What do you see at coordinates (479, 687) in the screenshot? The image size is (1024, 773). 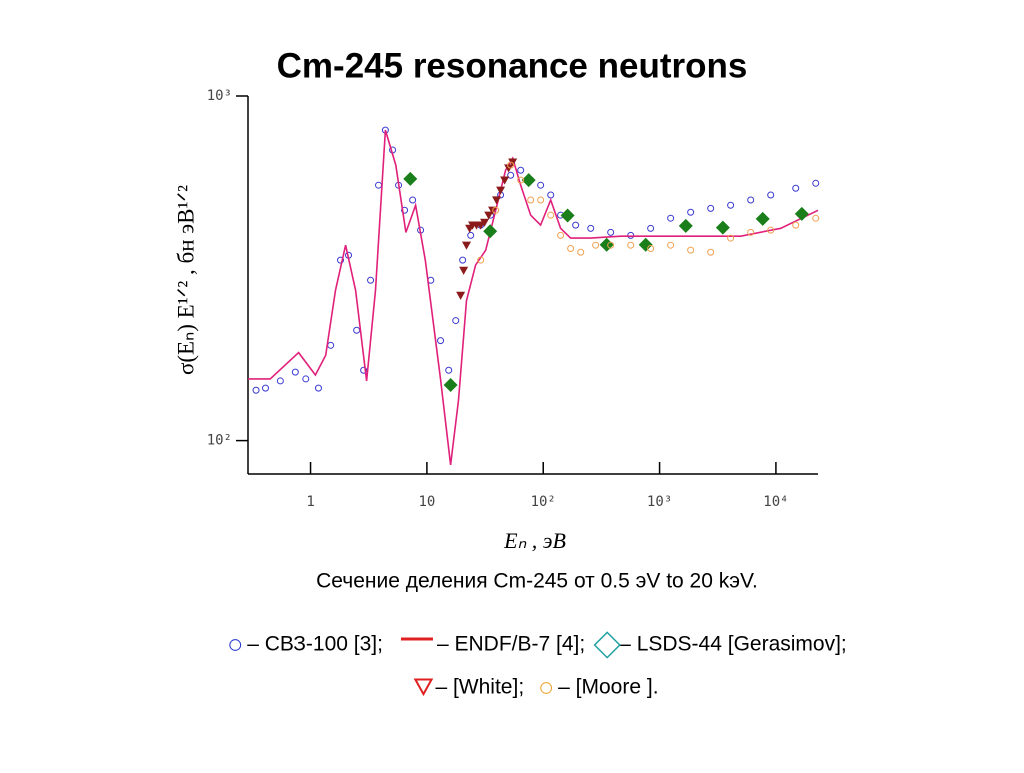 I see `legend-label: – [White];` at bounding box center [479, 687].